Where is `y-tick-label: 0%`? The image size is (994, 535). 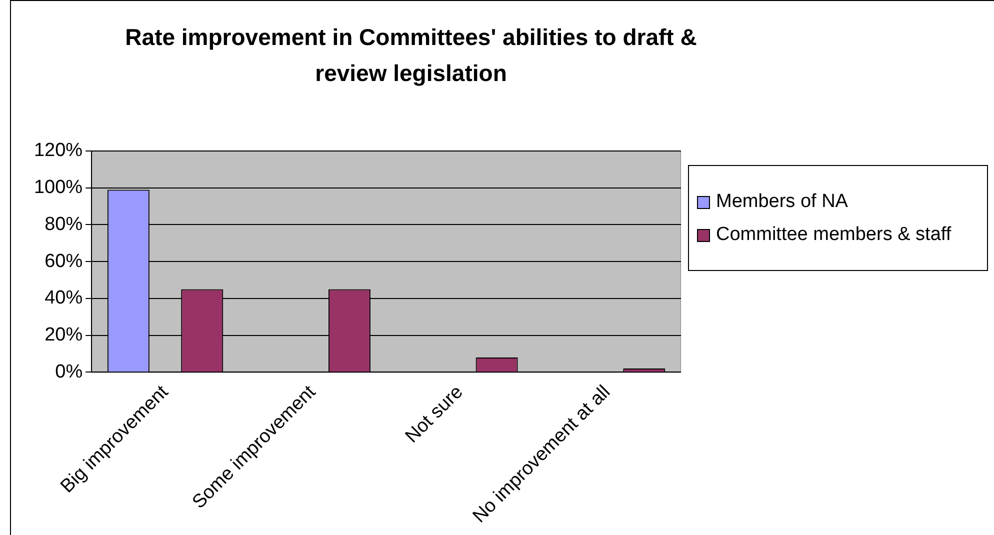 y-tick-label: 0% is located at coordinates (69, 371).